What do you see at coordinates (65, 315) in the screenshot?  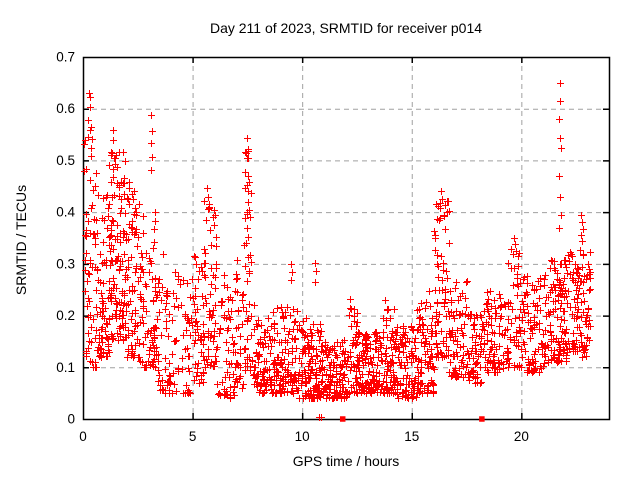 I see `y-tick-label: 0.2` at bounding box center [65, 315].